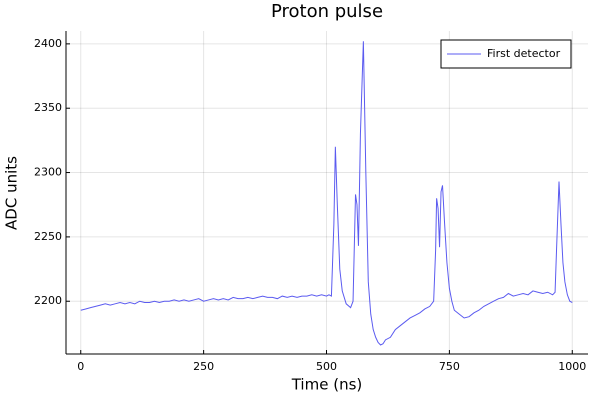  Describe the element at coordinates (524, 53) in the screenshot. I see `legend-label: First detector` at that location.